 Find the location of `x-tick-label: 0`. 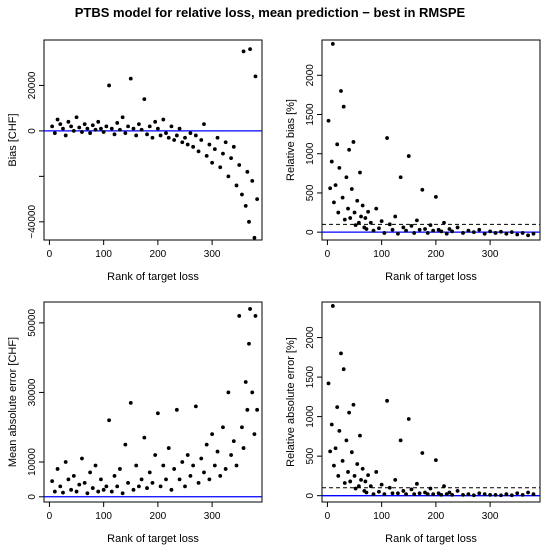

x-tick-label: 0 is located at coordinates (50, 516).